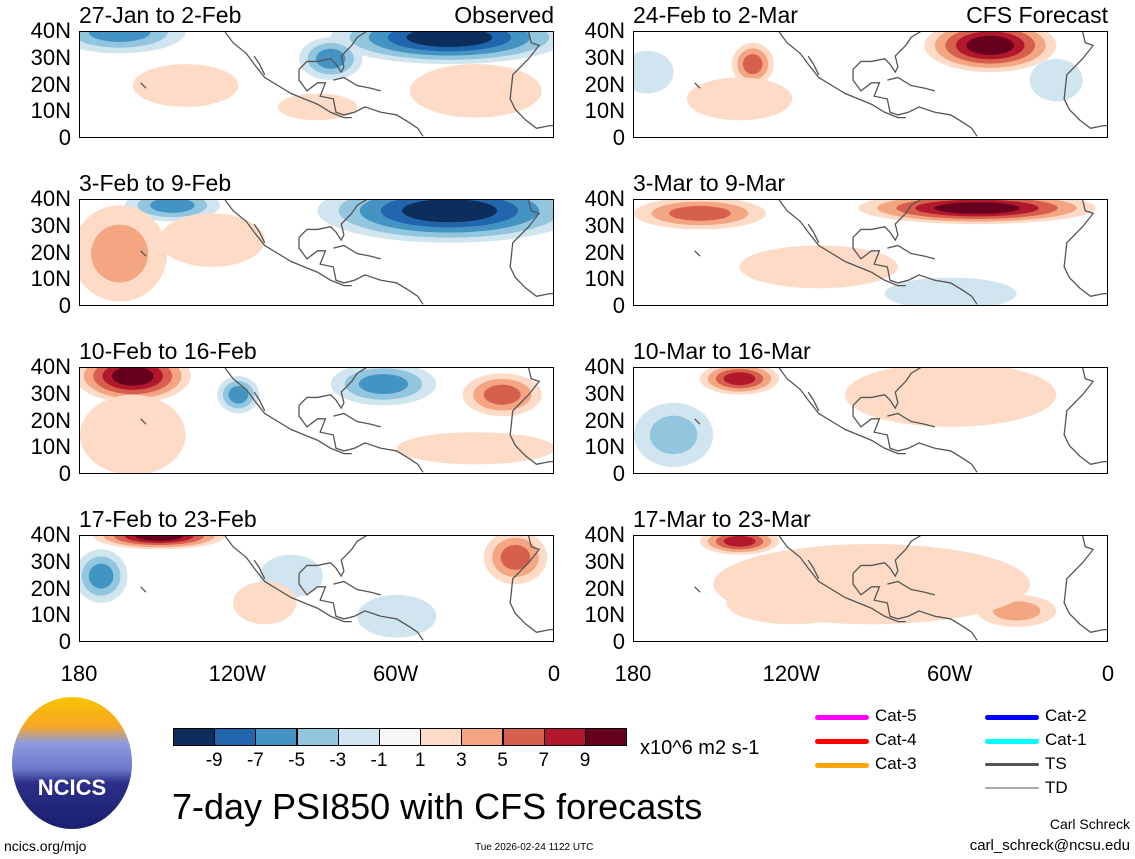  What do you see at coordinates (255, 760) in the screenshot?
I see `colorbar-label: -7` at bounding box center [255, 760].